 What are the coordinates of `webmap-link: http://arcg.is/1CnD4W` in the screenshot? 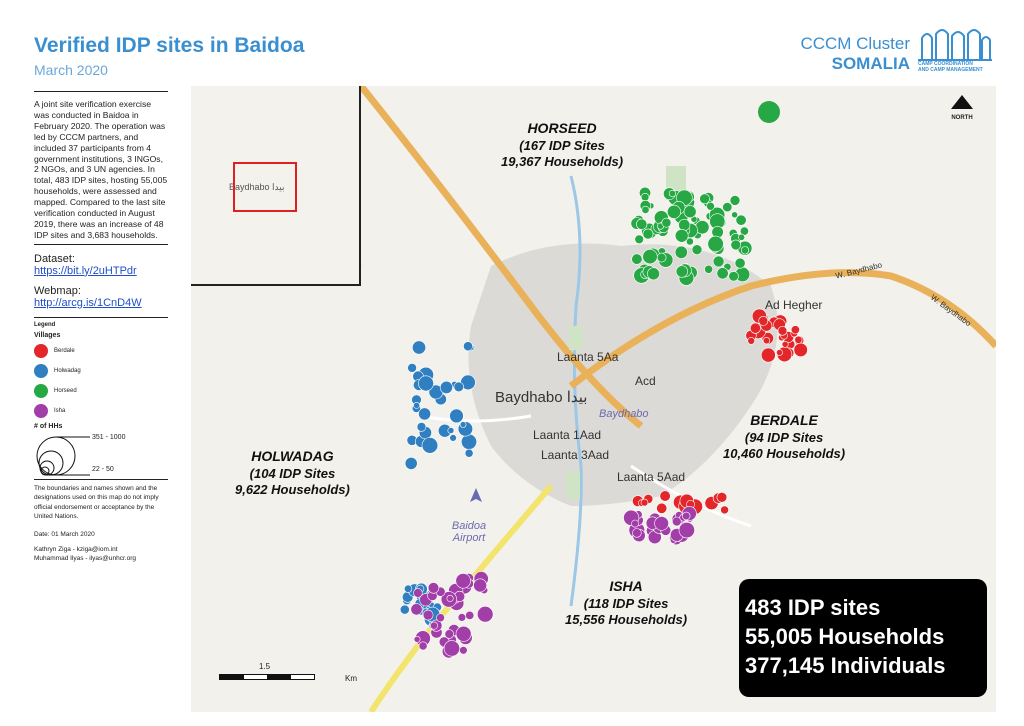 It's located at (88, 302).